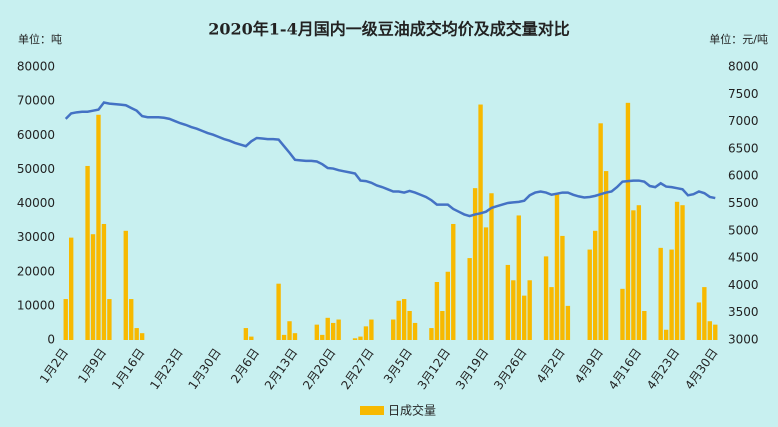 Image resolution: width=778 pixels, height=427 pixels. I want to click on y-unit: 单位：吨, so click(40, 39).